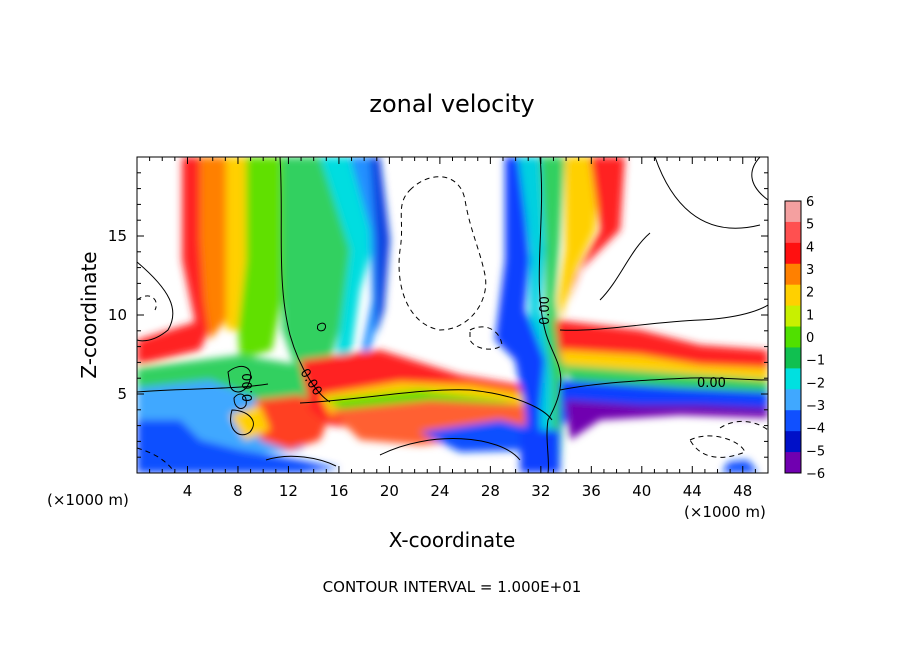  Describe the element at coordinates (815, 474) in the screenshot. I see `colorbar-label: −6` at that location.